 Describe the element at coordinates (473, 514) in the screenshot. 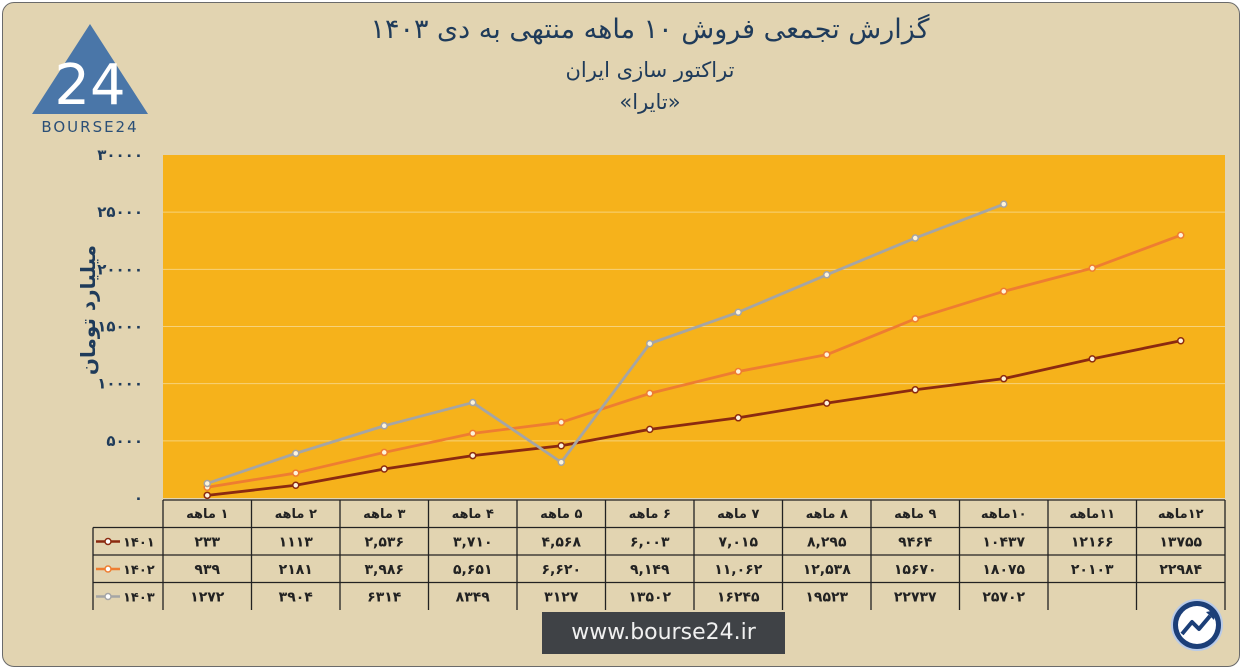

I see `x-category-label: ۴ ماهه` at that location.